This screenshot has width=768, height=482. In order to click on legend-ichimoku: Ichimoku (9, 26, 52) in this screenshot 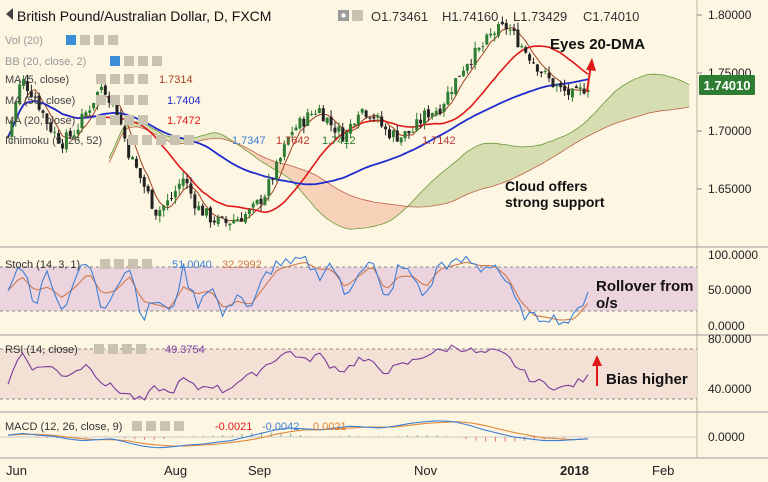, I will do `click(53, 141)`.